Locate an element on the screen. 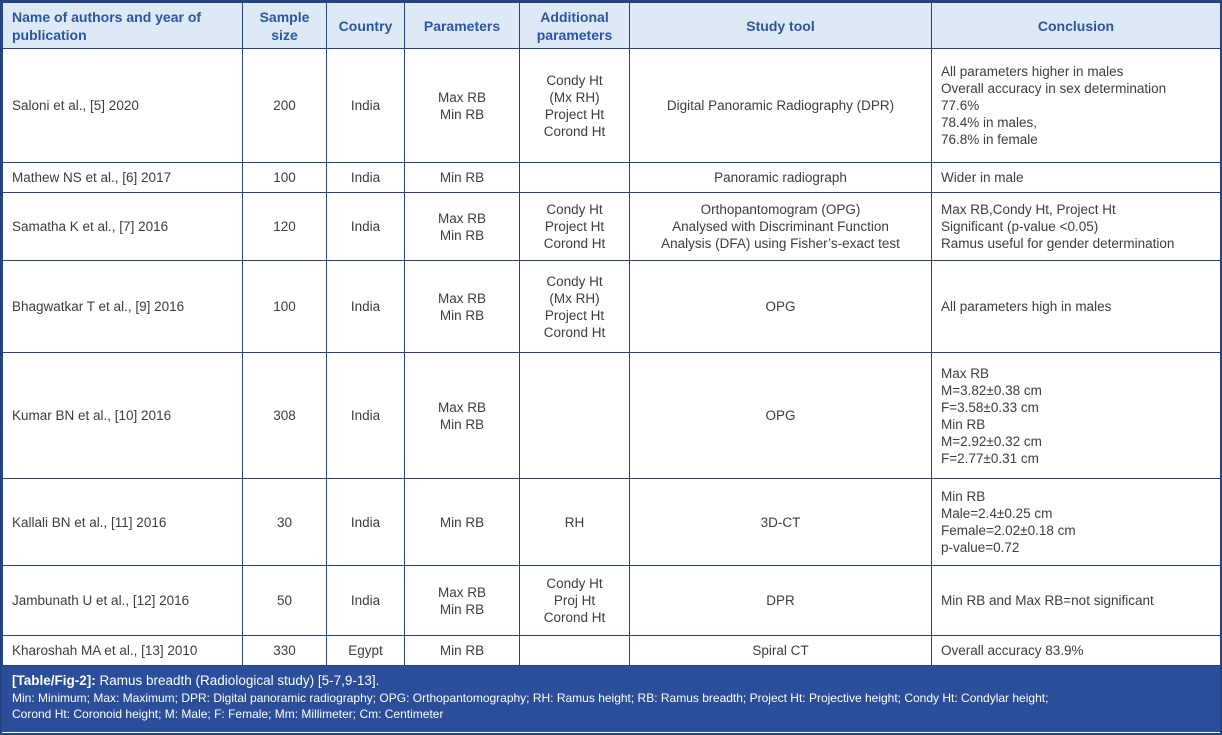 The width and height of the screenshot is (1222, 735). cell-study-tool: 3D-CT is located at coordinates (780, 522).